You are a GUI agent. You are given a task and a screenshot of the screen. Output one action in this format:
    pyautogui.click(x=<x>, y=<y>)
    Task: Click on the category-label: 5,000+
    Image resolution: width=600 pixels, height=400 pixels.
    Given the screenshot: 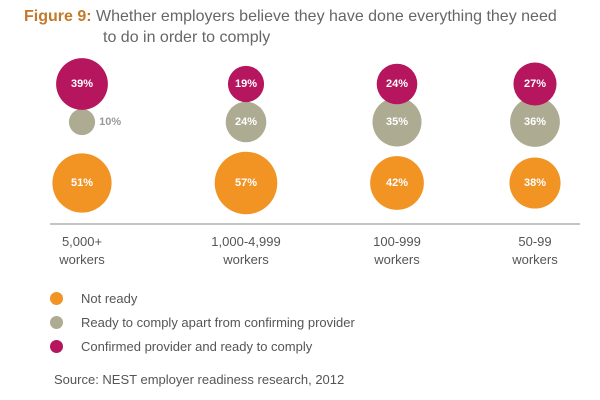 What is the action you would take?
    pyautogui.click(x=82, y=241)
    